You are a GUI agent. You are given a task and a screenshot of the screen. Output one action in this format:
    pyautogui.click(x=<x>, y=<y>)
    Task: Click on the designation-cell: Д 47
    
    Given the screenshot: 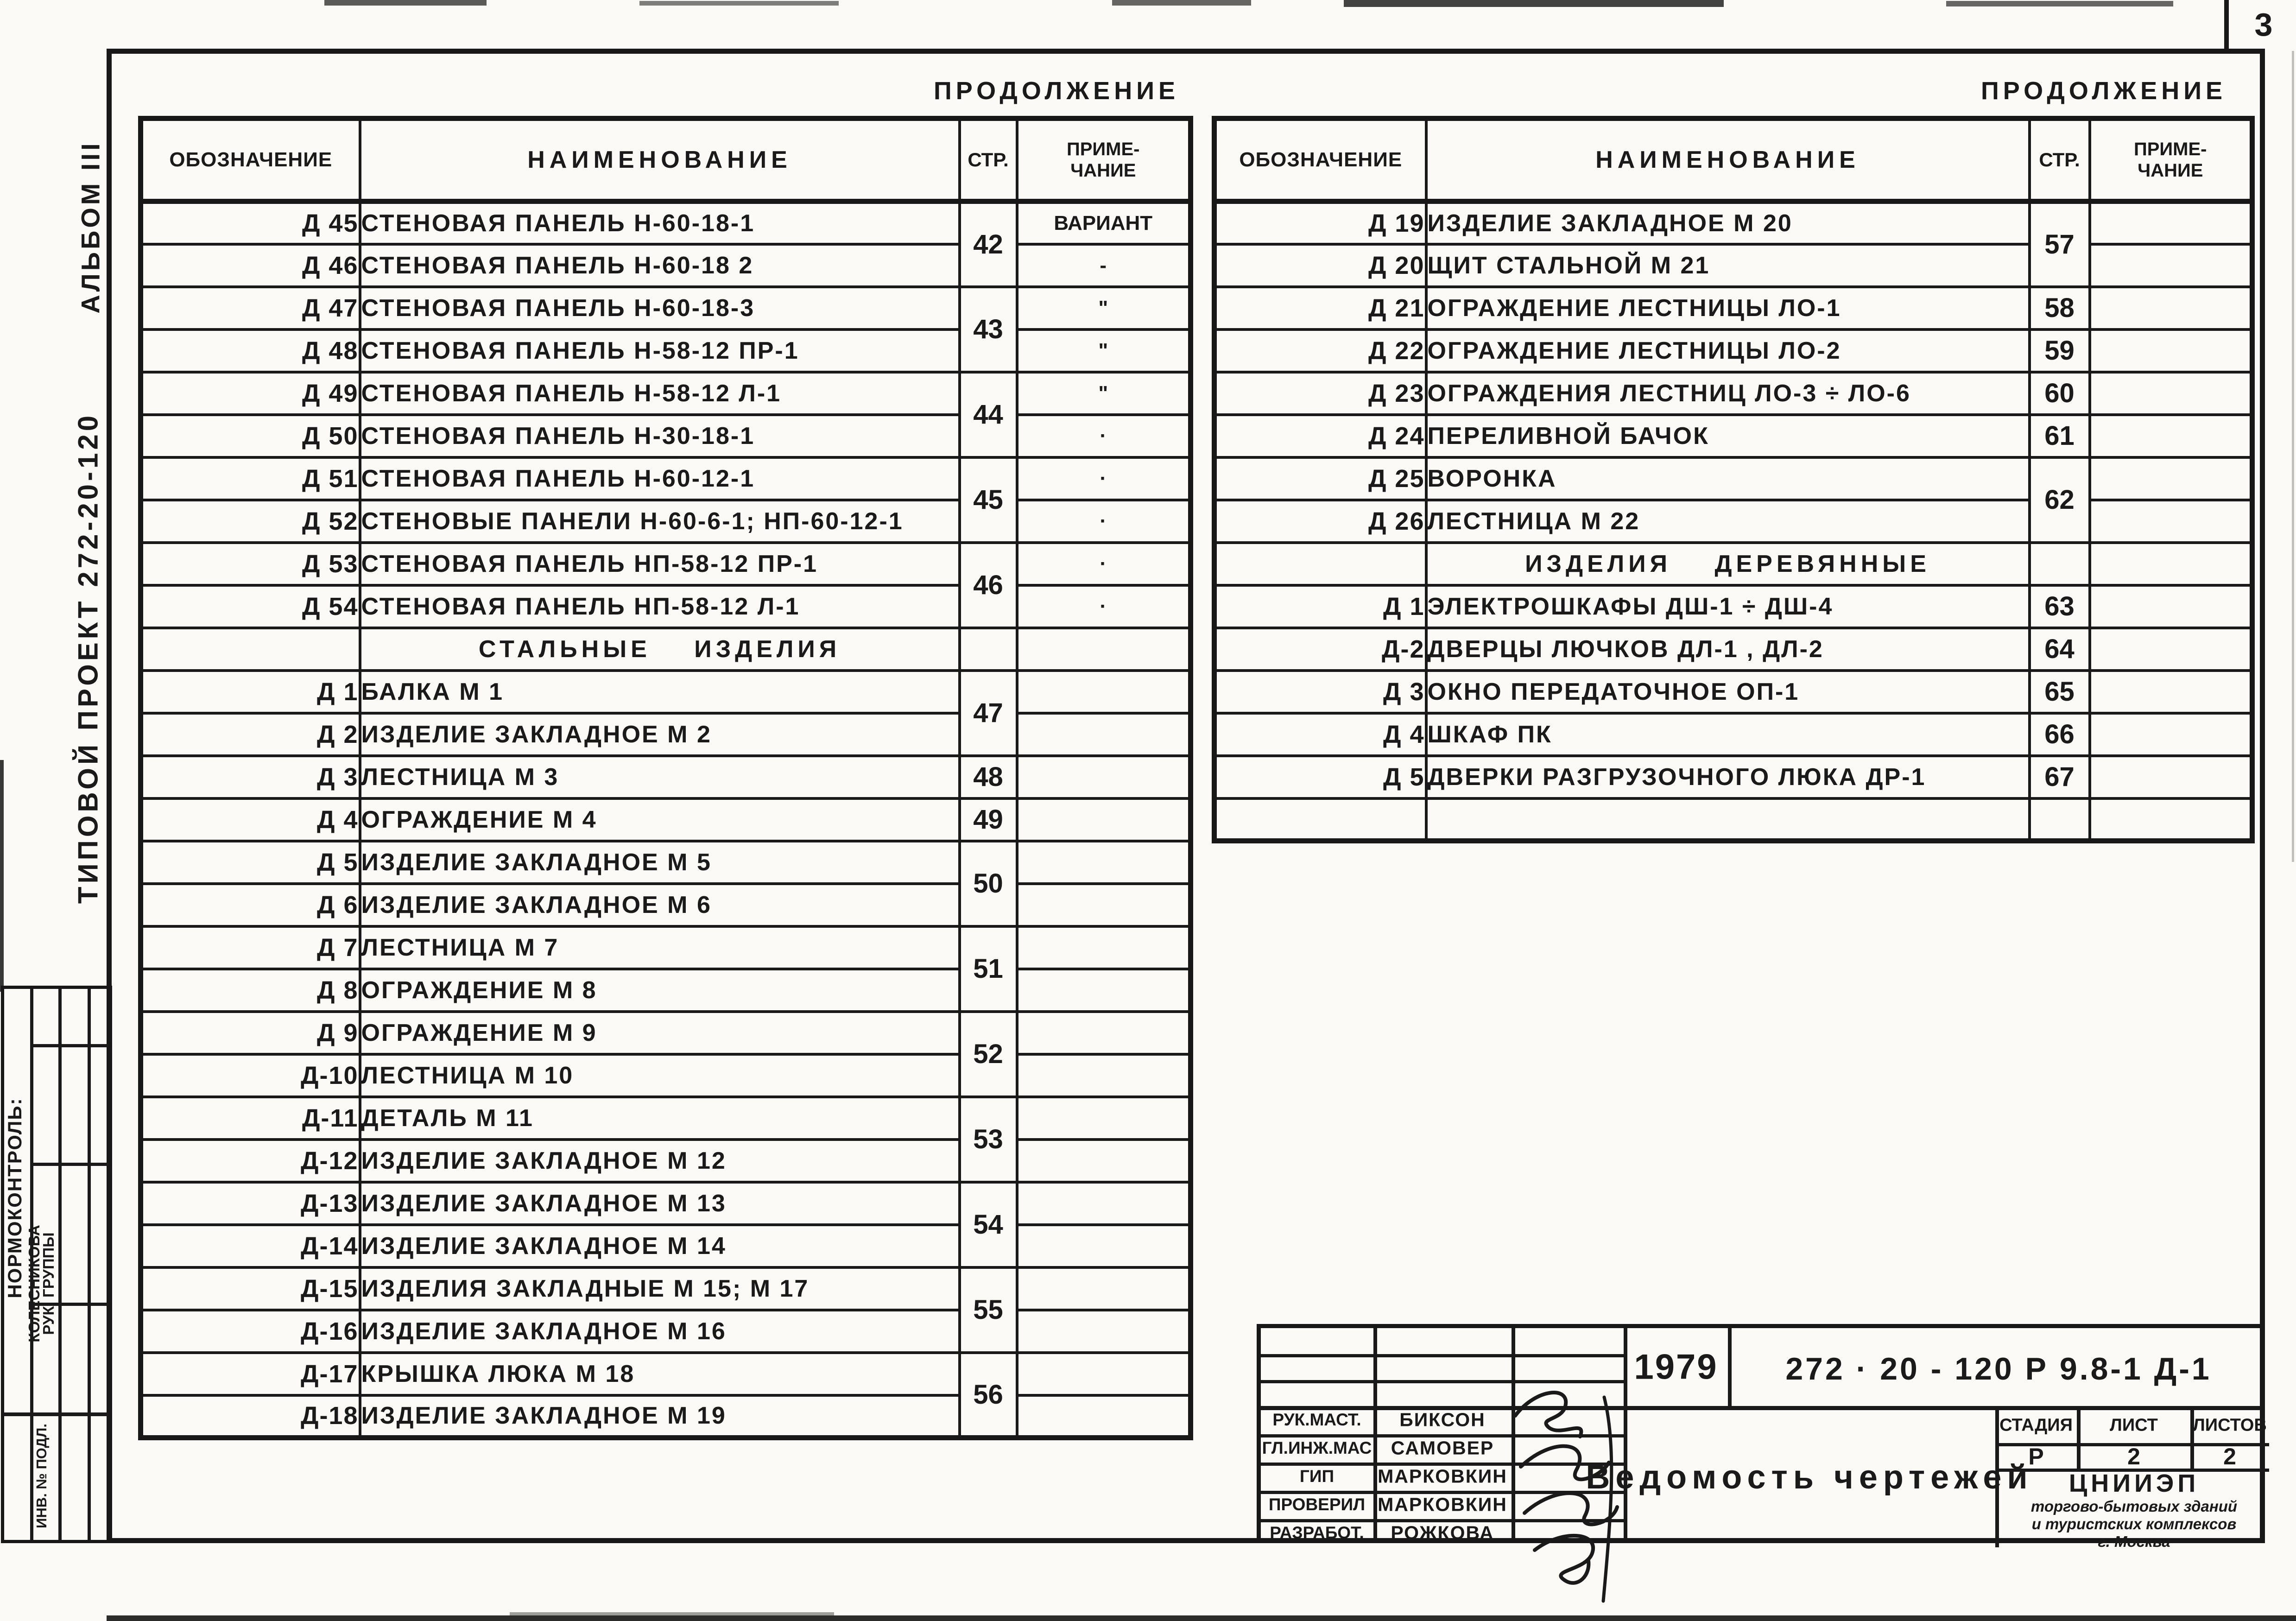 What is the action you would take?
    pyautogui.click(x=250, y=308)
    